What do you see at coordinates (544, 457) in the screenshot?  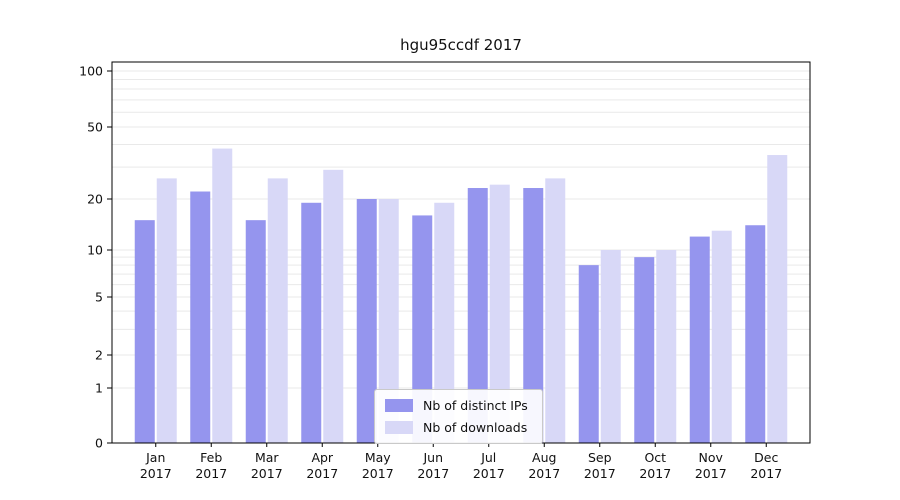 I see `x-tick-label-month: Aug` at bounding box center [544, 457].